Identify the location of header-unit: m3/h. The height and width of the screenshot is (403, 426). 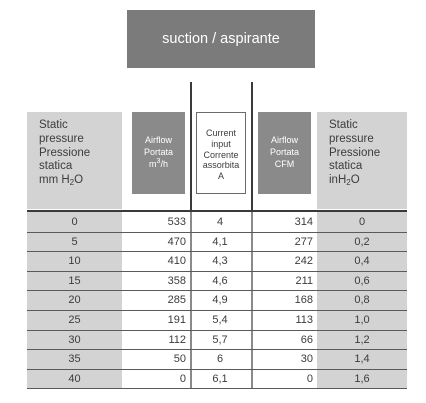
(158, 164).